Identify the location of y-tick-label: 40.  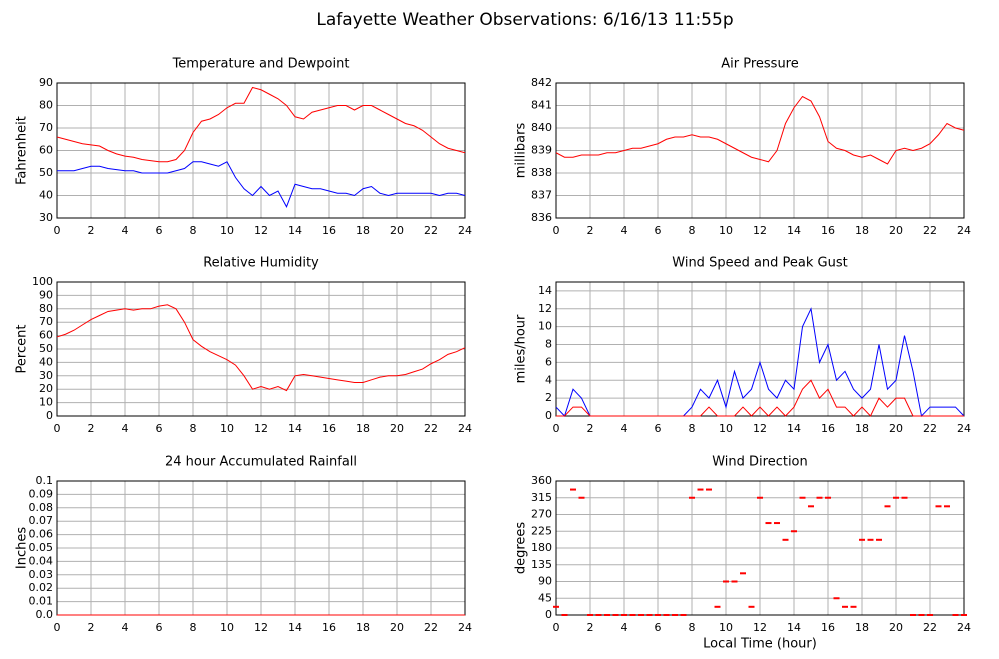
(46, 361).